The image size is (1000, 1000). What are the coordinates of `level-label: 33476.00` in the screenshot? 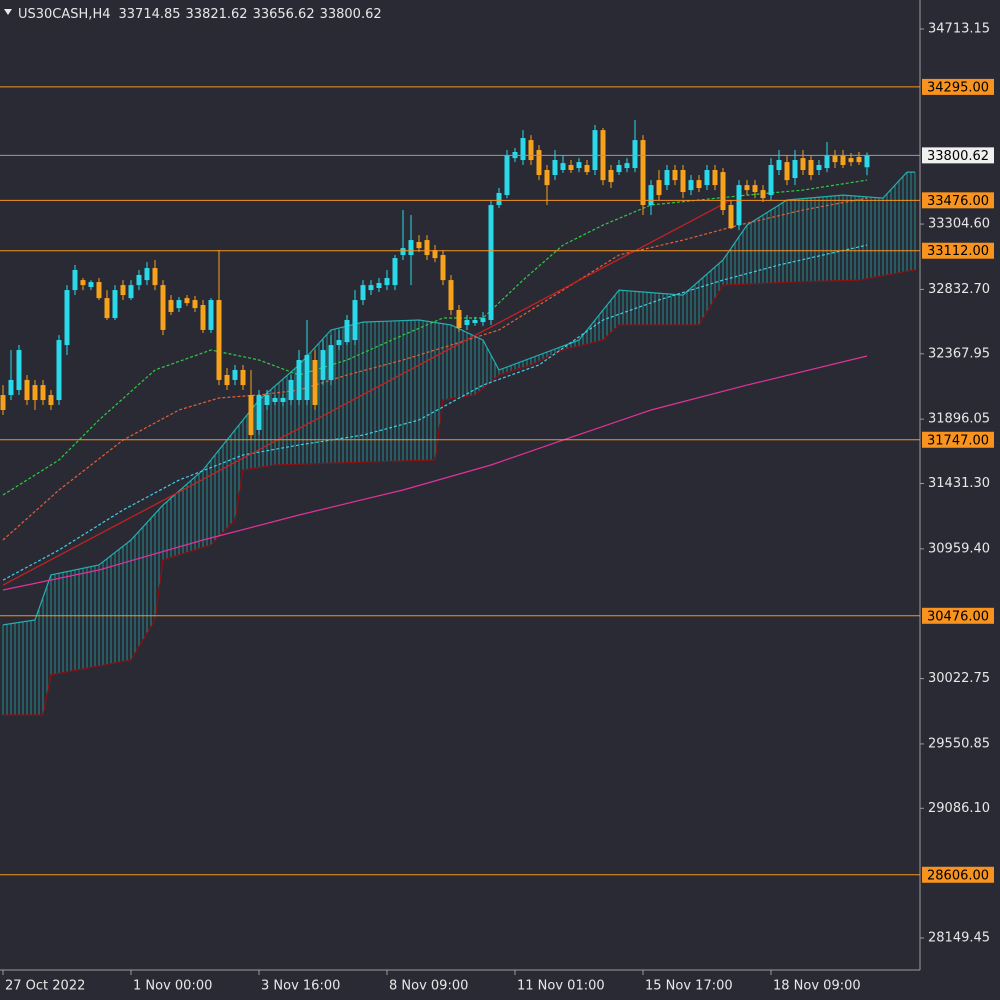 It's located at (958, 201).